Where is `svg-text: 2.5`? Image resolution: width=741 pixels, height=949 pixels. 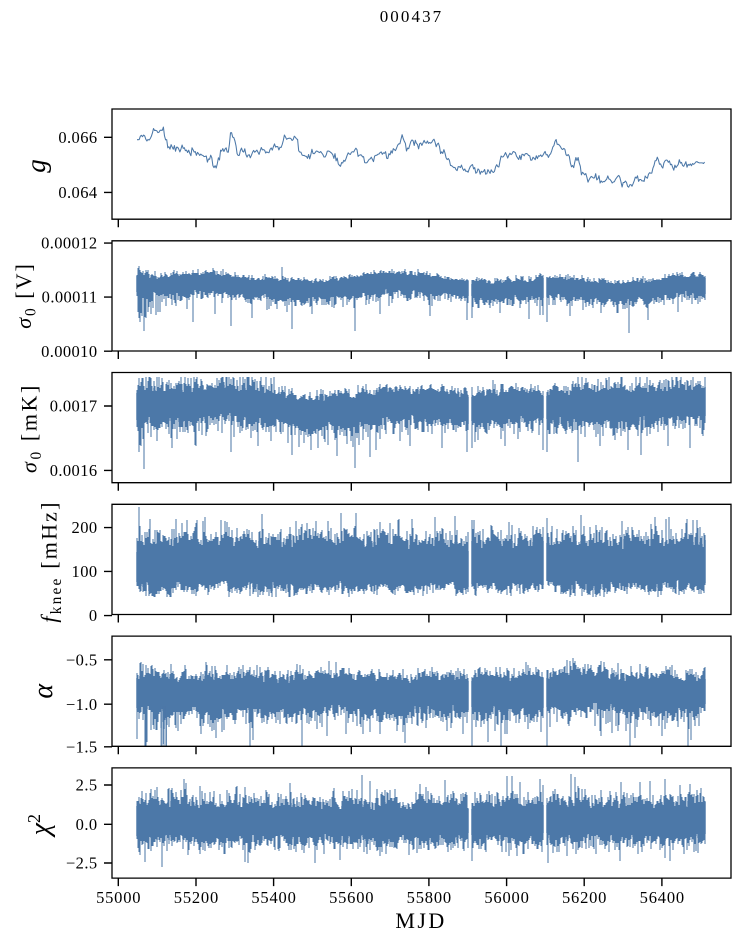
svg-text: 2.5 is located at coordinates (87, 785).